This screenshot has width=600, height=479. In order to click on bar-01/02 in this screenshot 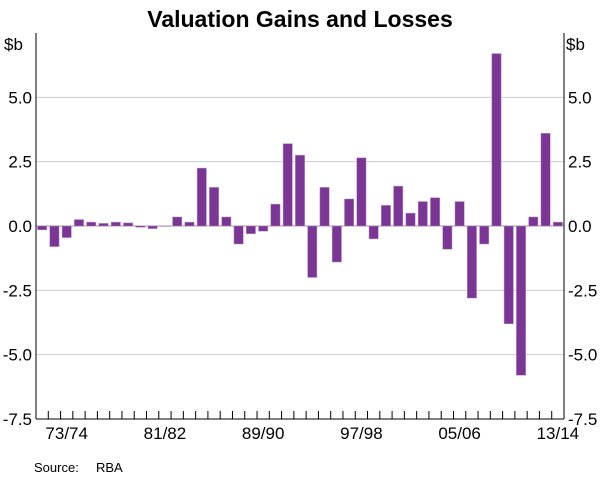, I will do `click(410, 219)`.